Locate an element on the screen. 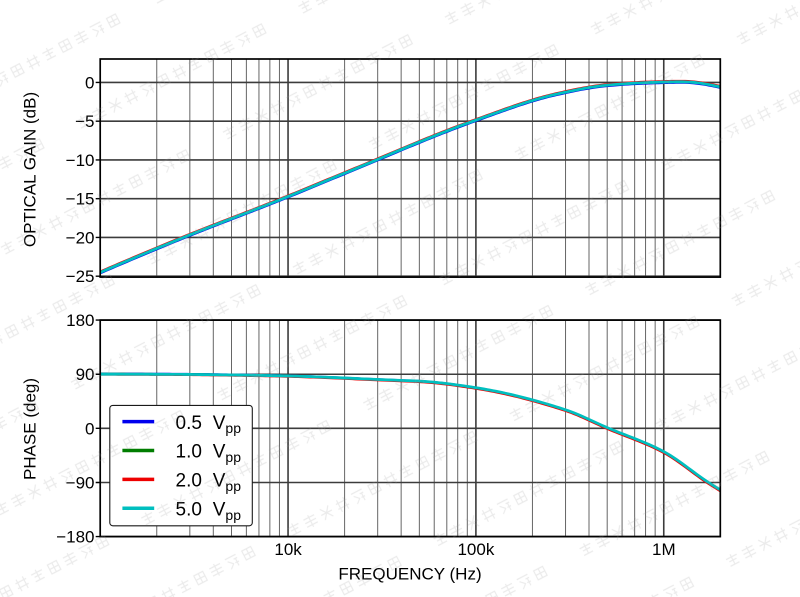  svg-text: −20 is located at coordinates (80, 237).